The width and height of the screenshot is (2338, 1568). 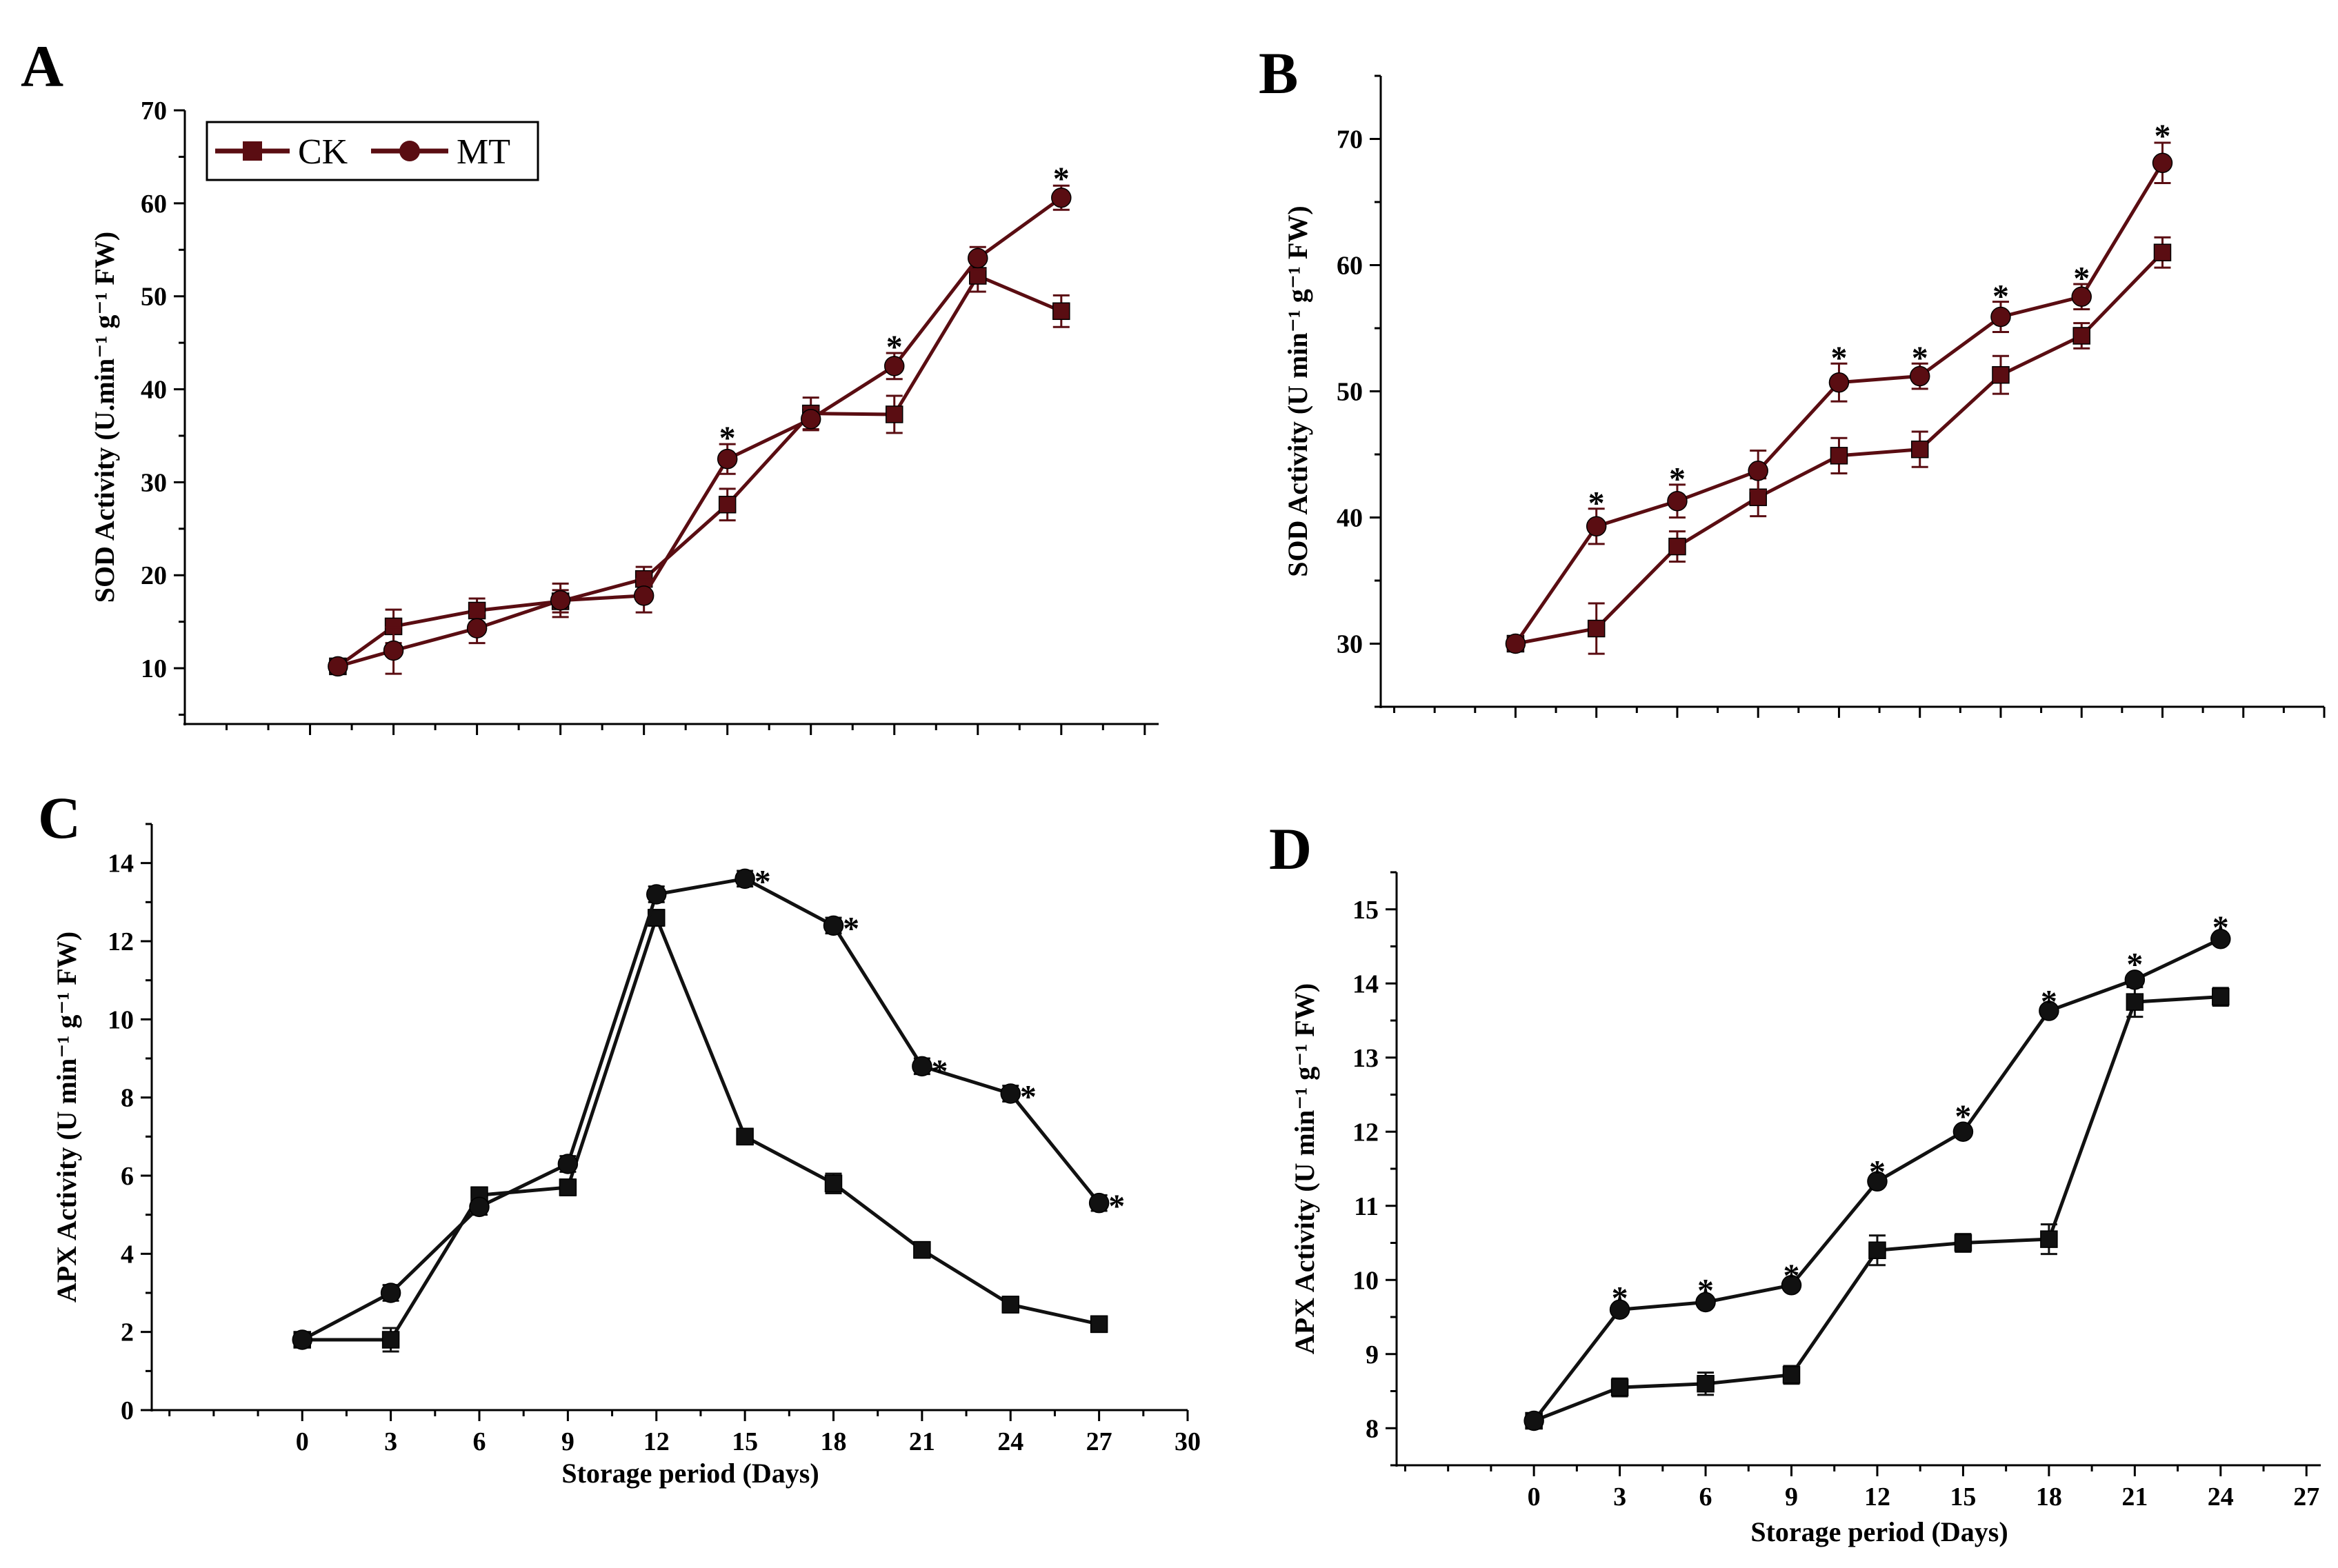 What do you see at coordinates (104, 417) in the screenshot?
I see `y-axis-title: SOD Activity (U.min⁻¹ g⁻¹ FW)` at bounding box center [104, 417].